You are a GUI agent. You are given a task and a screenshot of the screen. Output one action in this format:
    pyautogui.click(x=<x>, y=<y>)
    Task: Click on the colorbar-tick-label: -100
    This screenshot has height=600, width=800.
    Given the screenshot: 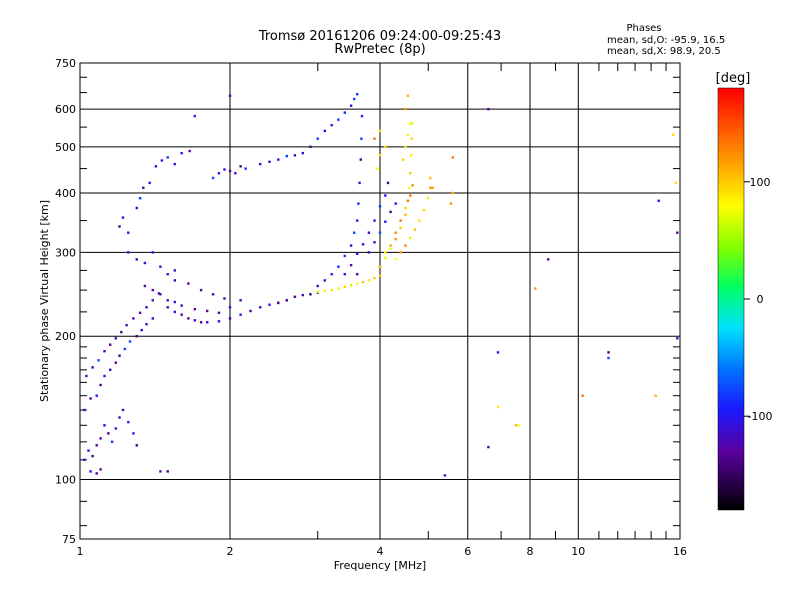 What is the action you would take?
    pyautogui.click(x=760, y=416)
    